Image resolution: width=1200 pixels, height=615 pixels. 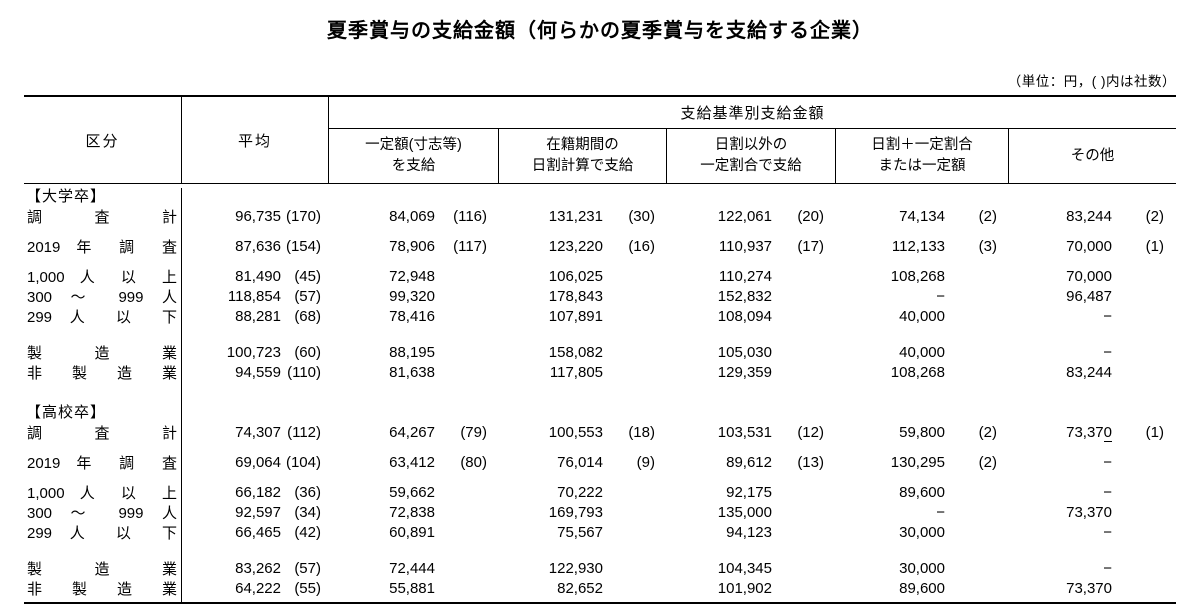 I want to click on cell-value: 110,274, so click(x=745, y=276).